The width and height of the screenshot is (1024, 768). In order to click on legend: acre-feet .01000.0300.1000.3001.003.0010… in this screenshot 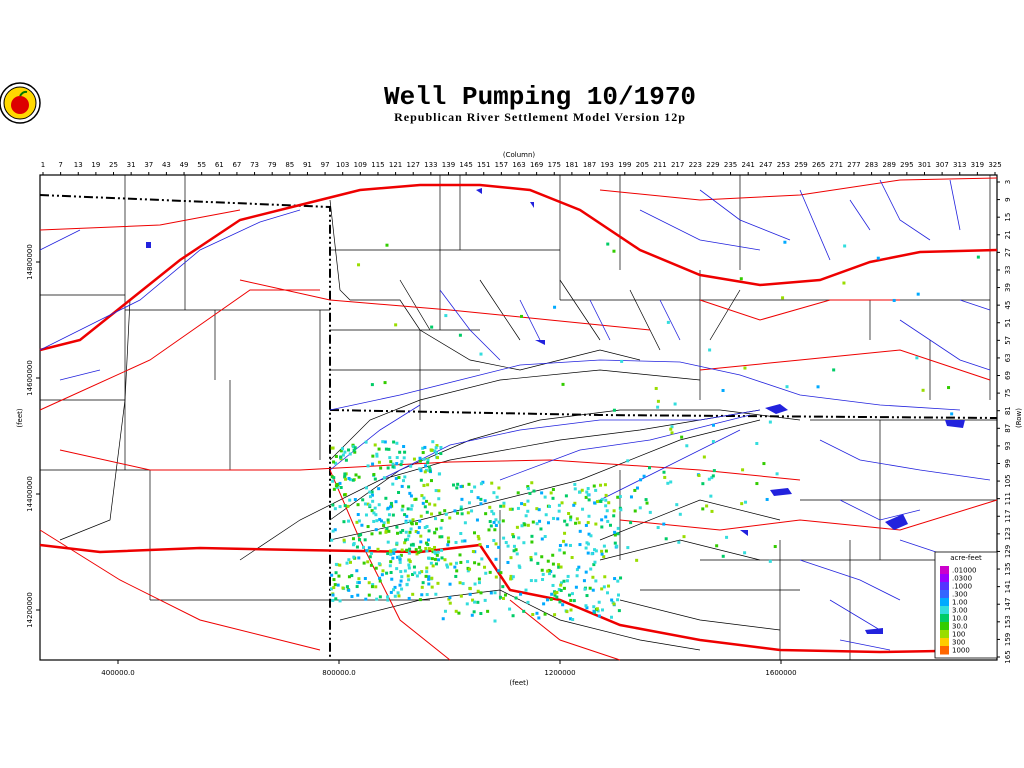, I will do `click(966, 605)`.